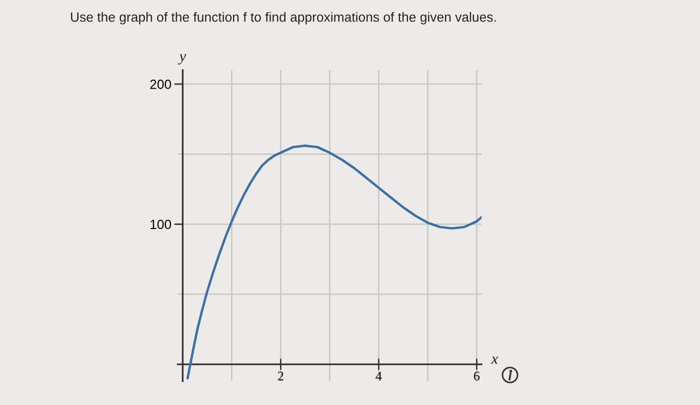  Describe the element at coordinates (182, 59) in the screenshot. I see `y-axis-title: y` at that location.